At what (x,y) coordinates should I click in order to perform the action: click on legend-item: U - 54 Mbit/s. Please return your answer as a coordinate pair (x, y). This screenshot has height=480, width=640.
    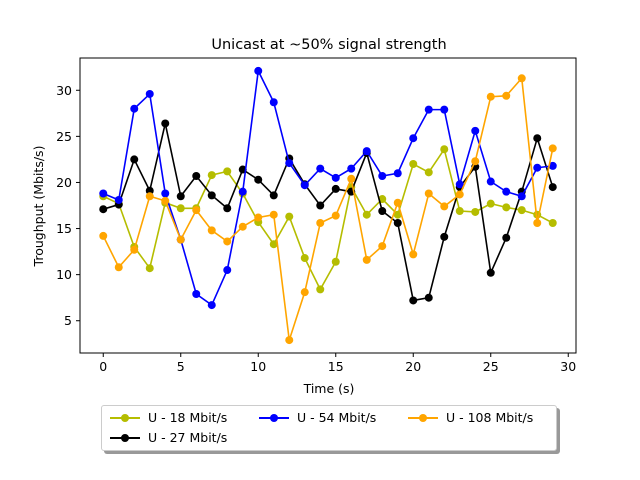
    Looking at the image, I should click on (317, 417).